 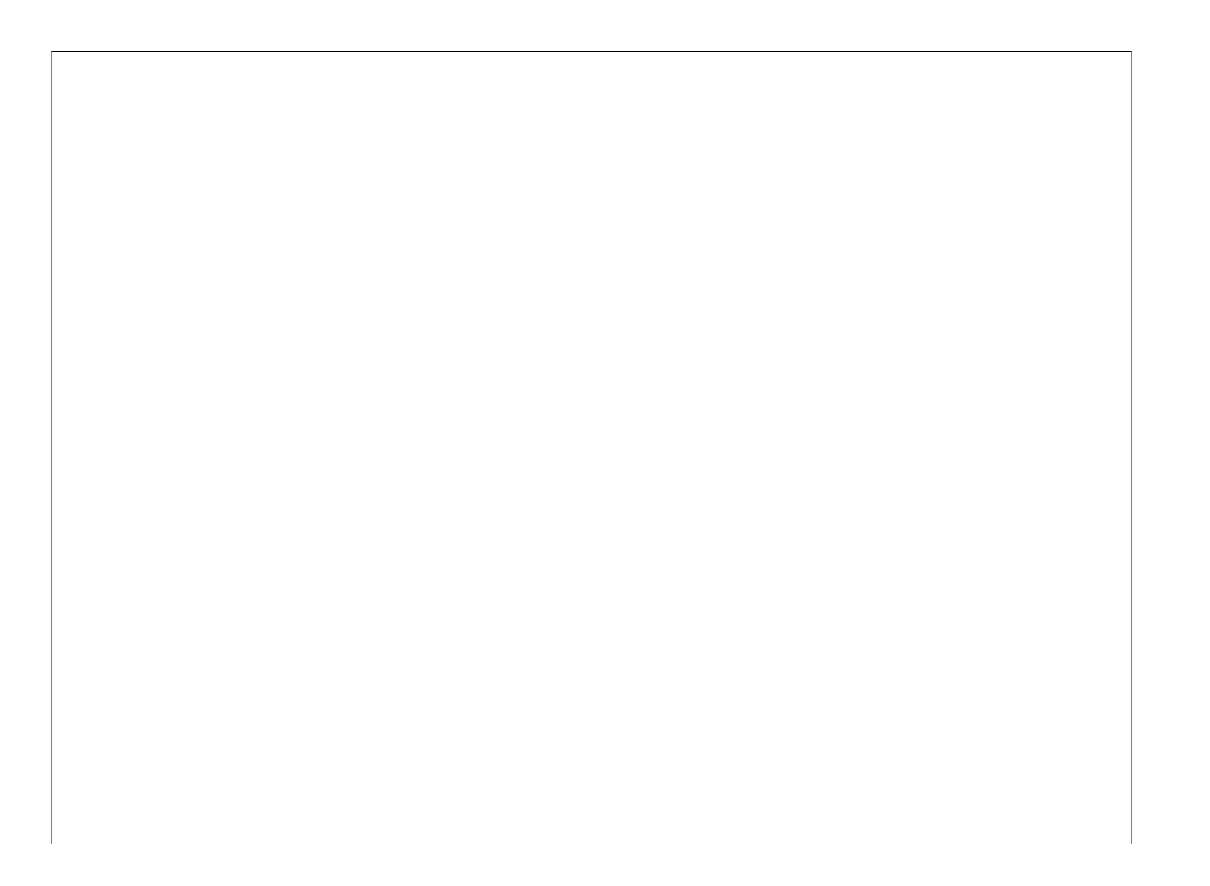 What do you see at coordinates (591, 848) in the screenshot?
I see `x-axis-ticks` at bounding box center [591, 848].